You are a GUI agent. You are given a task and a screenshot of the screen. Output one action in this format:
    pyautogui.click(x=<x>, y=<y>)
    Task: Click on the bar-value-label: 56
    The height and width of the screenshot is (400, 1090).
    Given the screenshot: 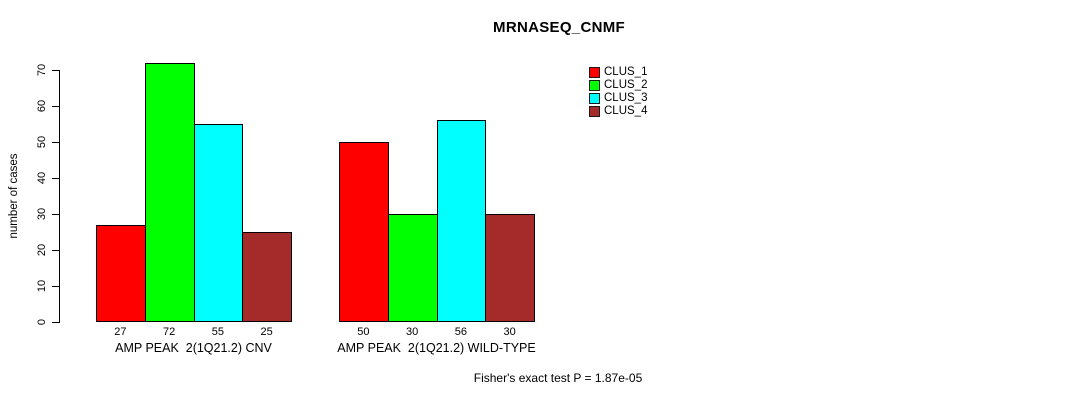 What is the action you would take?
    pyautogui.click(x=460, y=332)
    